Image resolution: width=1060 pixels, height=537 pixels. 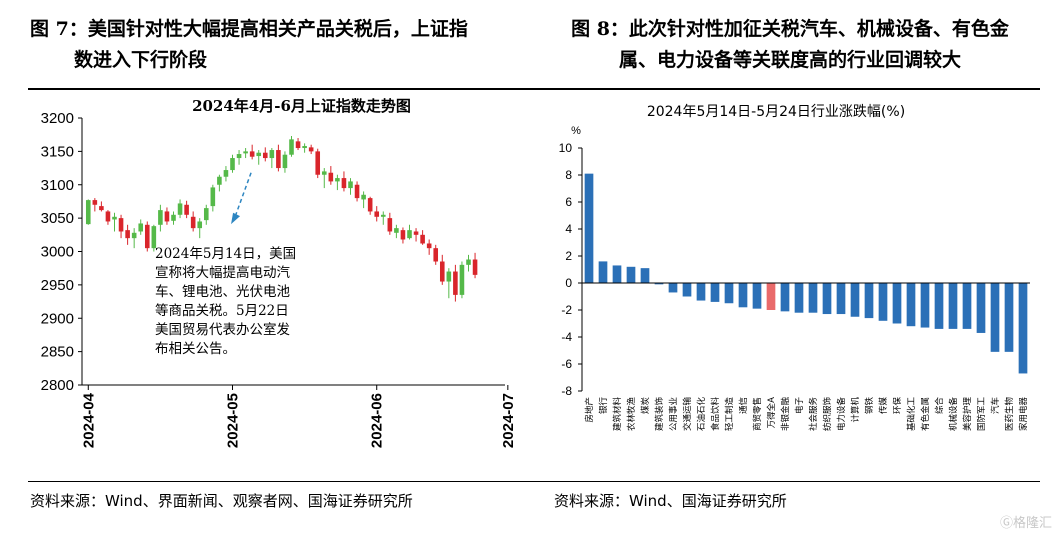 I want to click on candle-y-tick-label: 3100, so click(x=57, y=185).